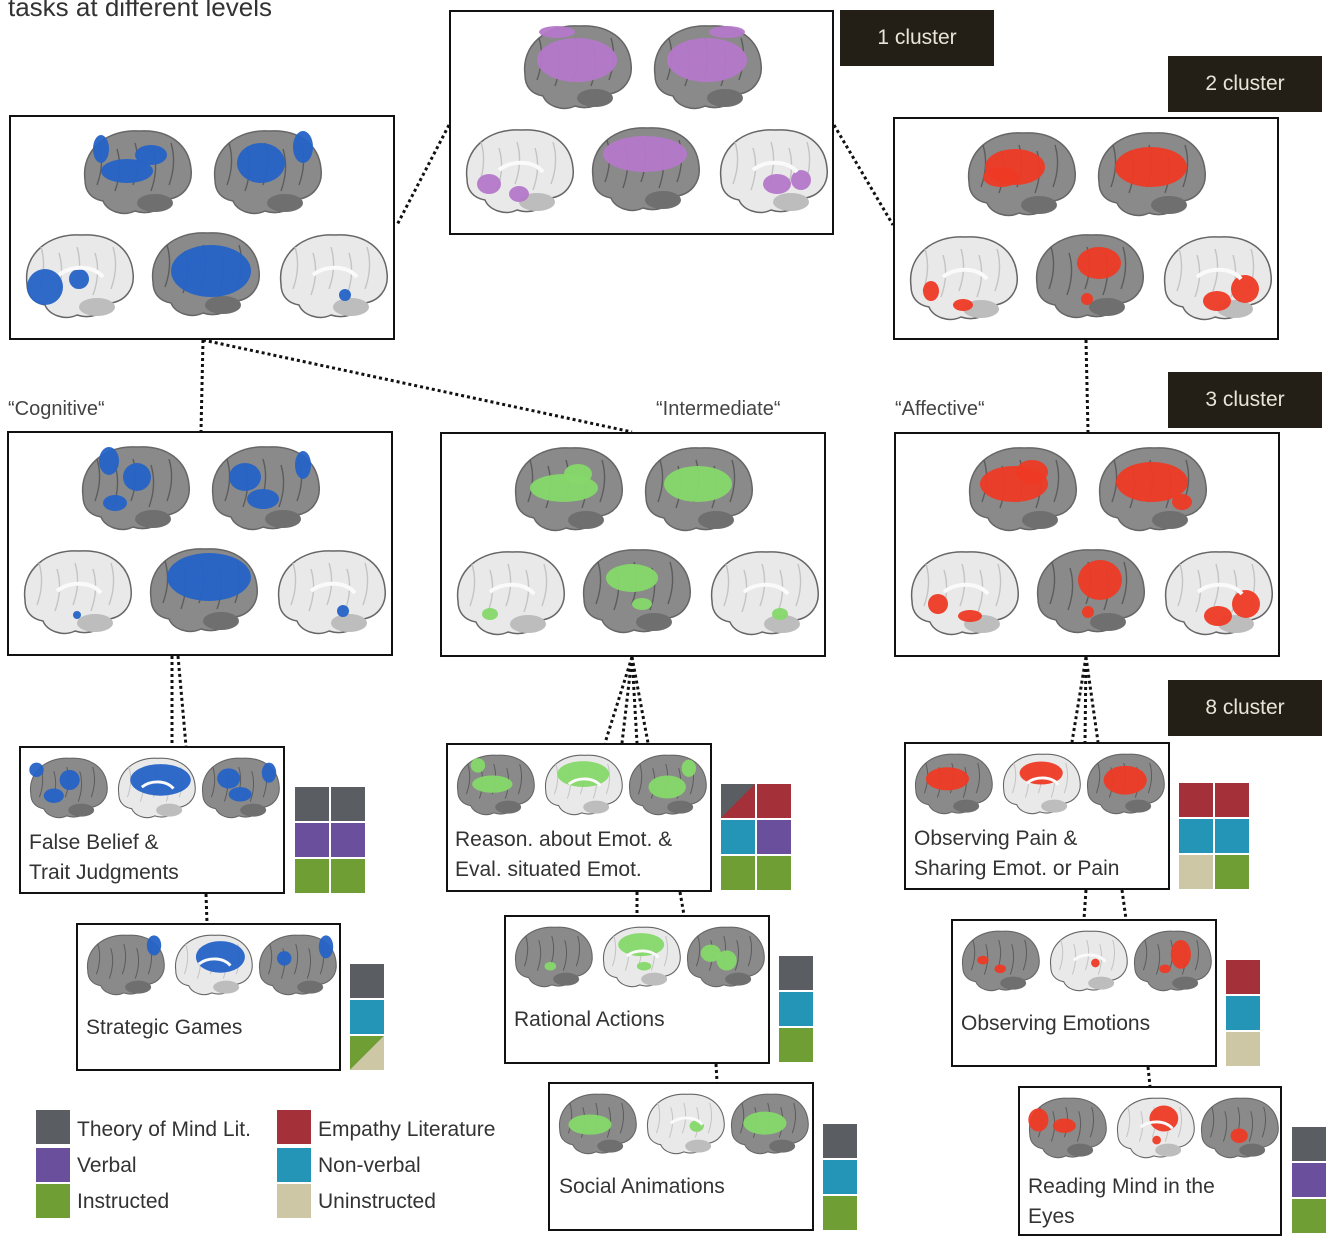 The width and height of the screenshot is (1329, 1236). What do you see at coordinates (548, 869) in the screenshot?
I see `reason-emotion-label-2: Eval. situated Emot.` at bounding box center [548, 869].